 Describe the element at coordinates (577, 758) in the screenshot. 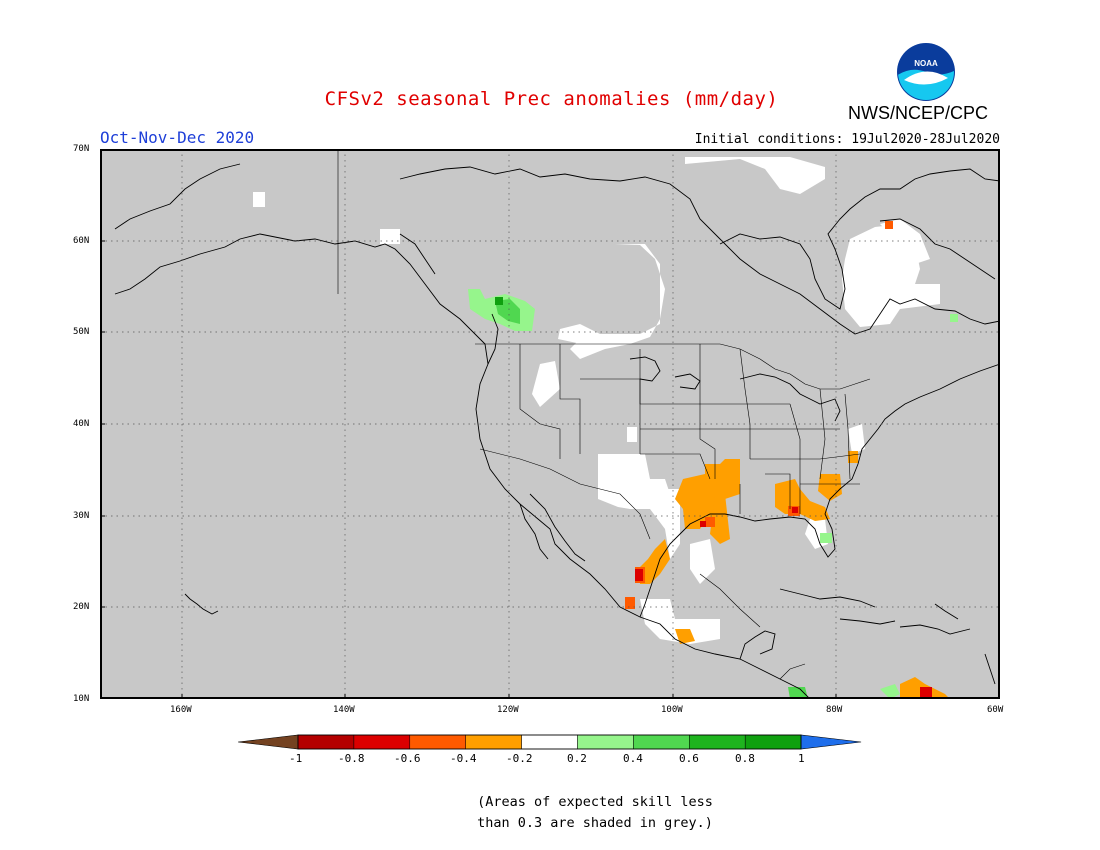

I see `colorbar-label-0.2: 0.2` at that location.